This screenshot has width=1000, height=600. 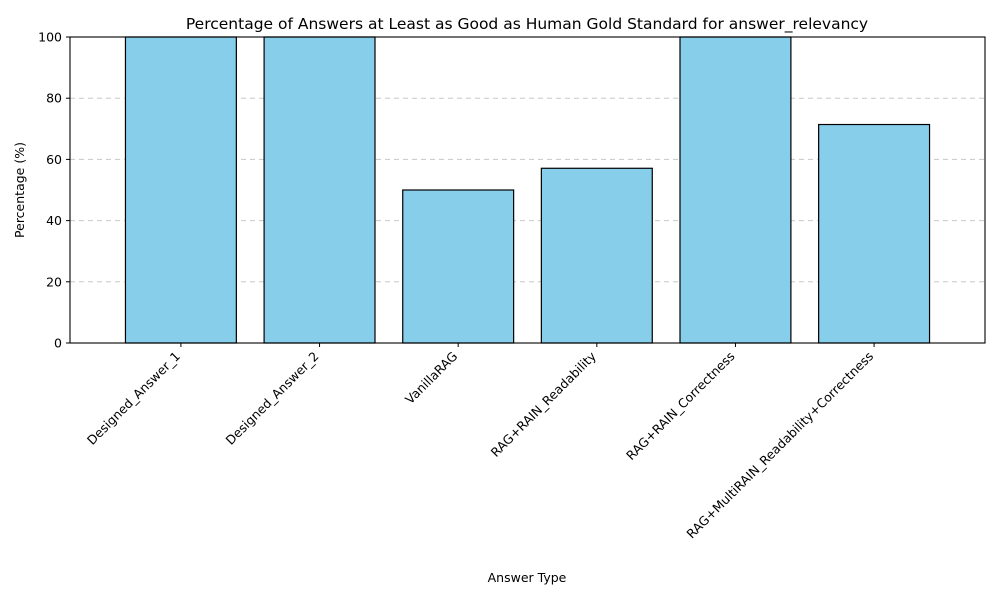 I want to click on y-tick-label-1: 20, so click(x=54, y=281).